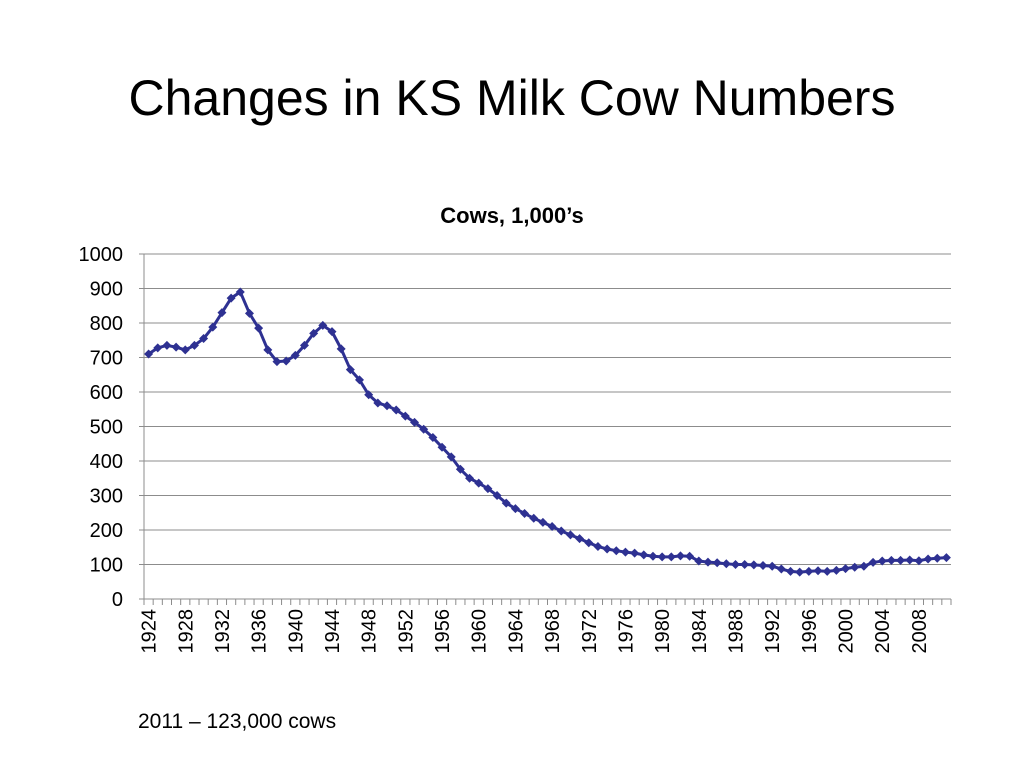 The image size is (1024, 768). Describe the element at coordinates (406, 631) in the screenshot. I see `x-tick-label: 1952` at that location.